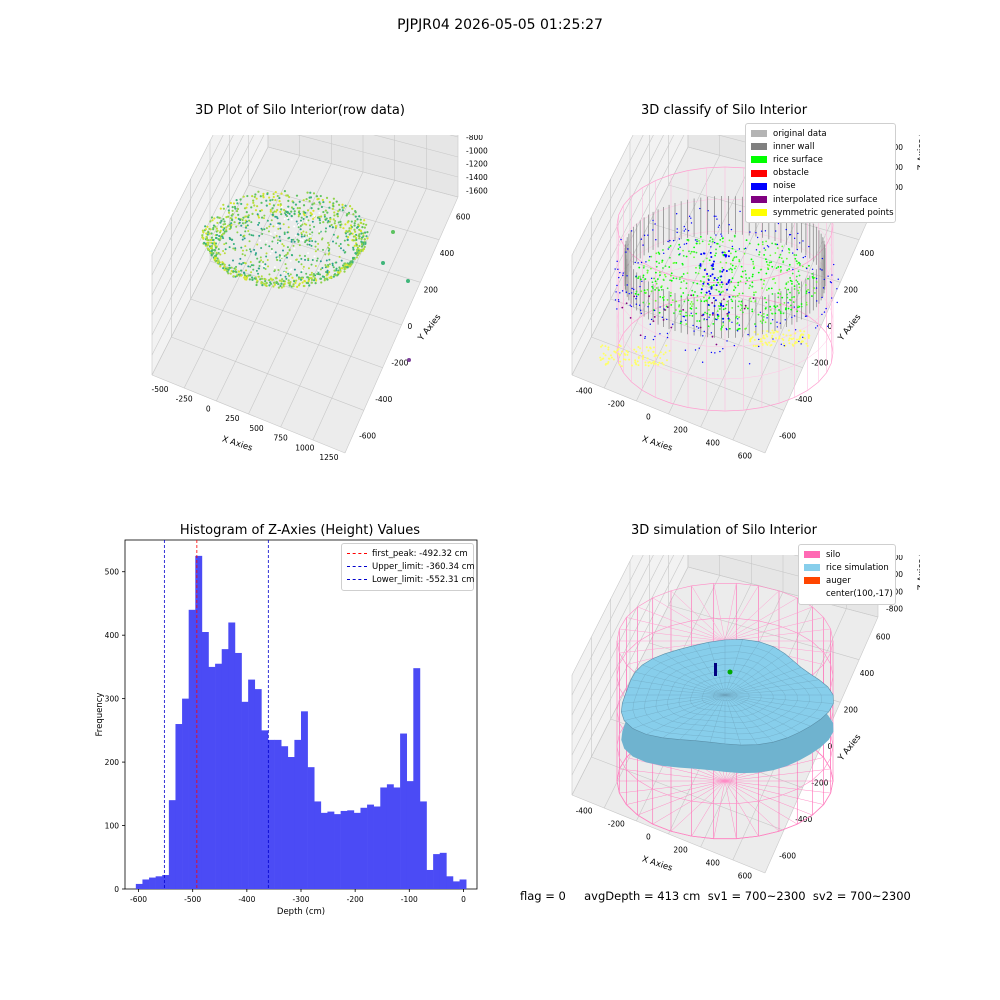  Describe the element at coordinates (745, 876) in the screenshot. I see `x-tick-label: 600` at that location.